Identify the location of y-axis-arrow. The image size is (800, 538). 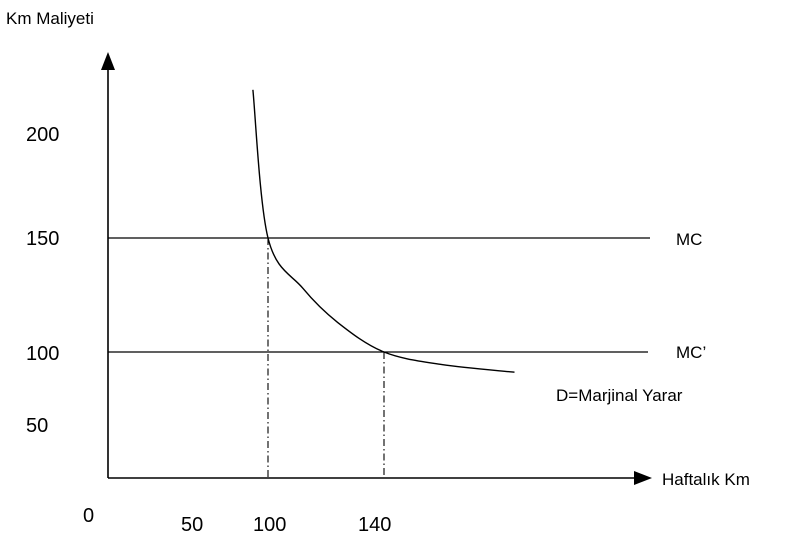
(108, 61).